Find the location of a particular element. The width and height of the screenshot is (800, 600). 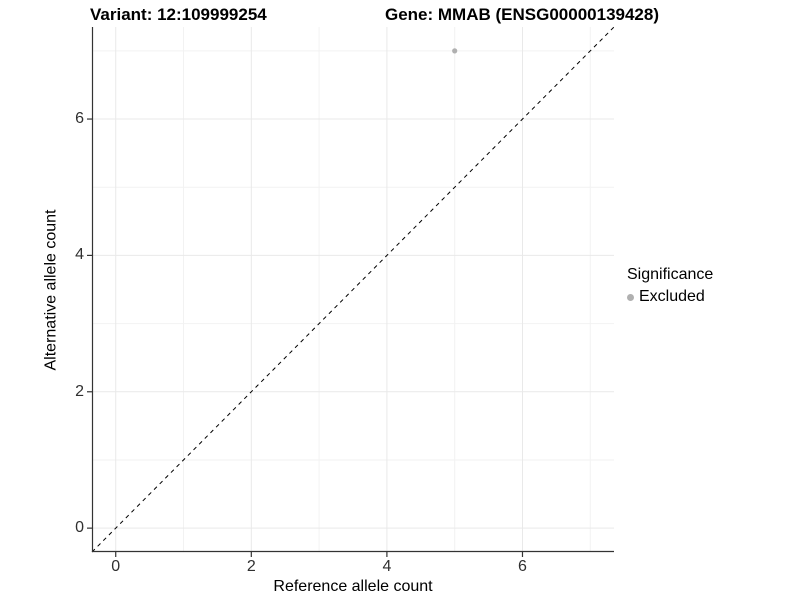

y-axis-title-text: Alternative allele count is located at coordinates (51, 289).